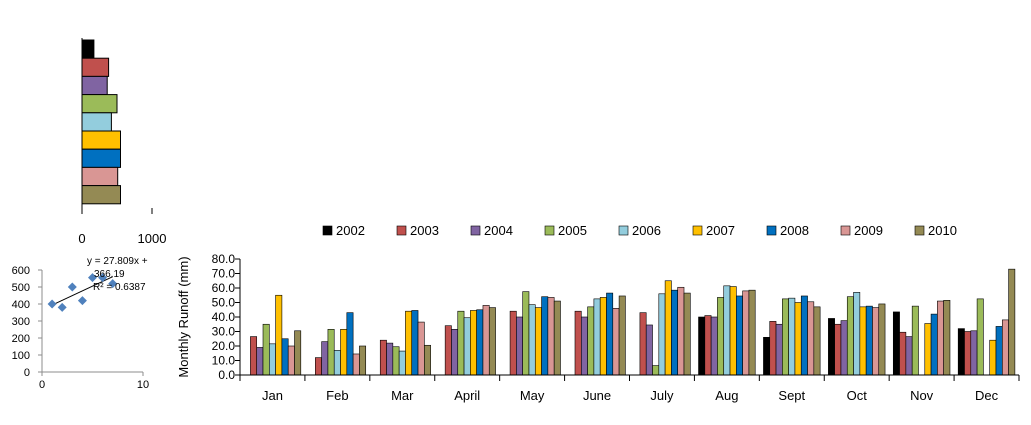 The height and width of the screenshot is (425, 1031). I want to click on runoff-category-label: Dec, so click(987, 395).